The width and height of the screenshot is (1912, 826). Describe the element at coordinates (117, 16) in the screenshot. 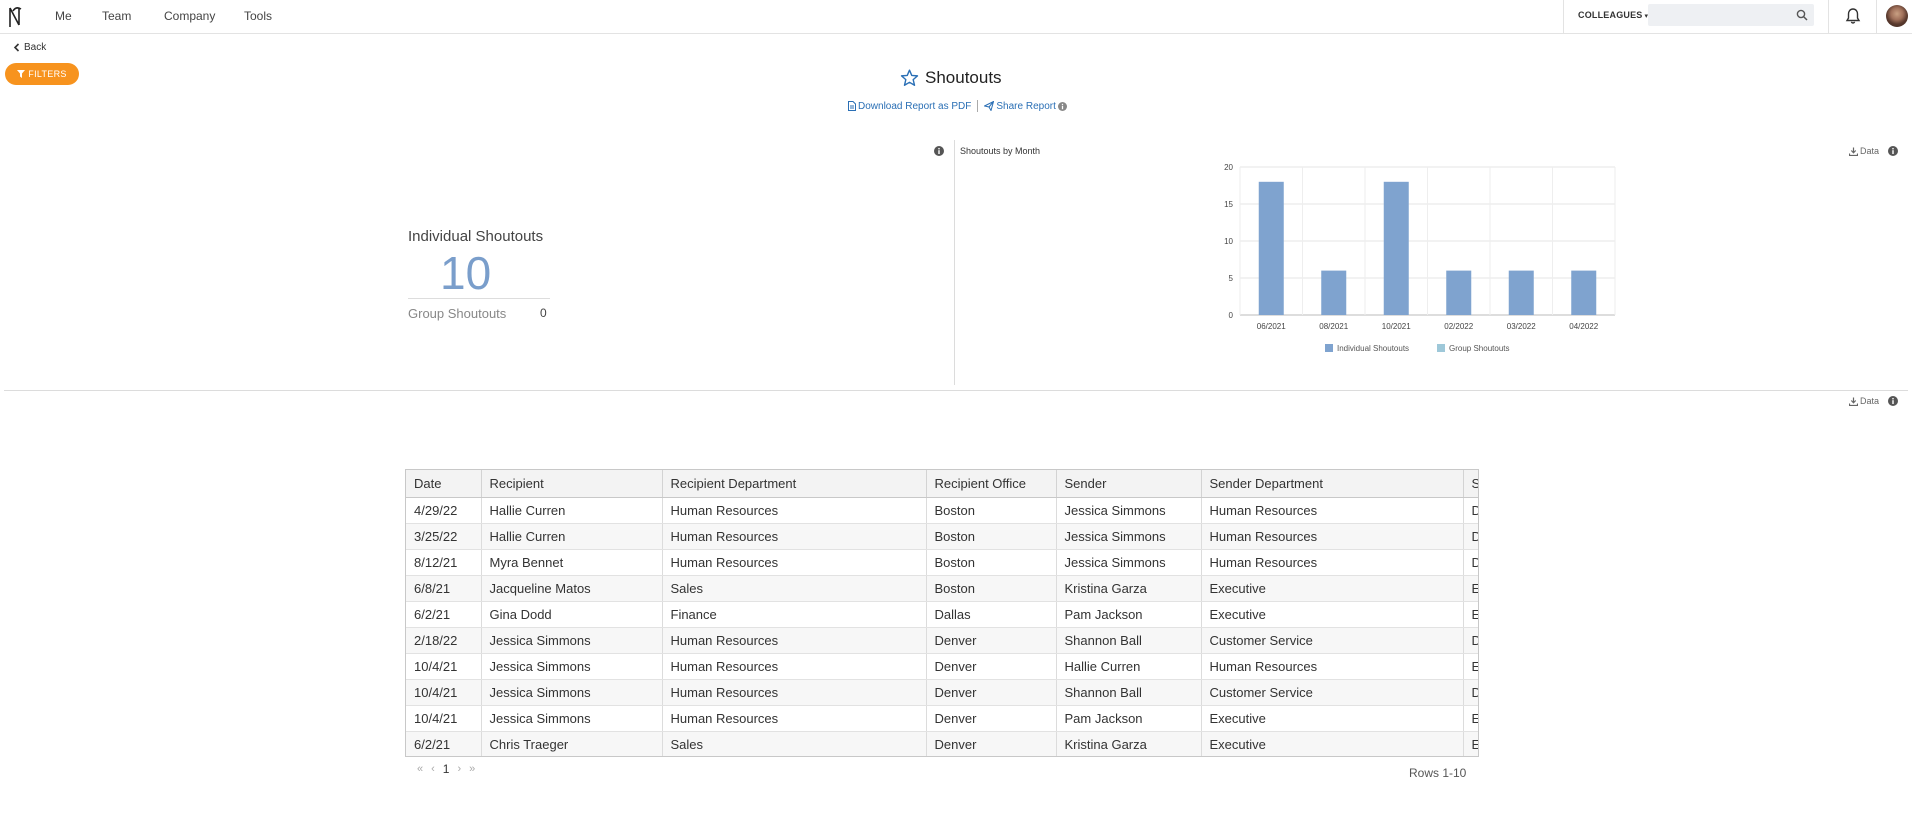

I see `nav-item-team: Team` at that location.